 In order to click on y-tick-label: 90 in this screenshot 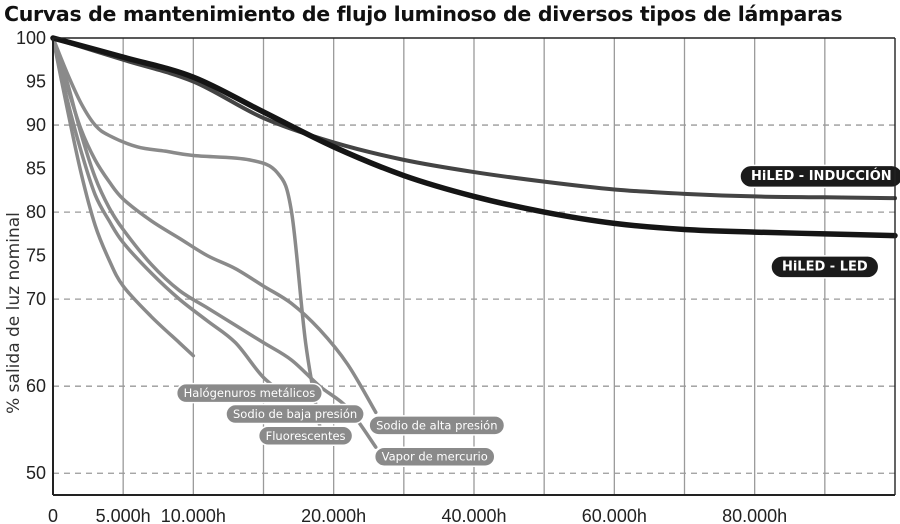, I will do `click(36, 125)`.